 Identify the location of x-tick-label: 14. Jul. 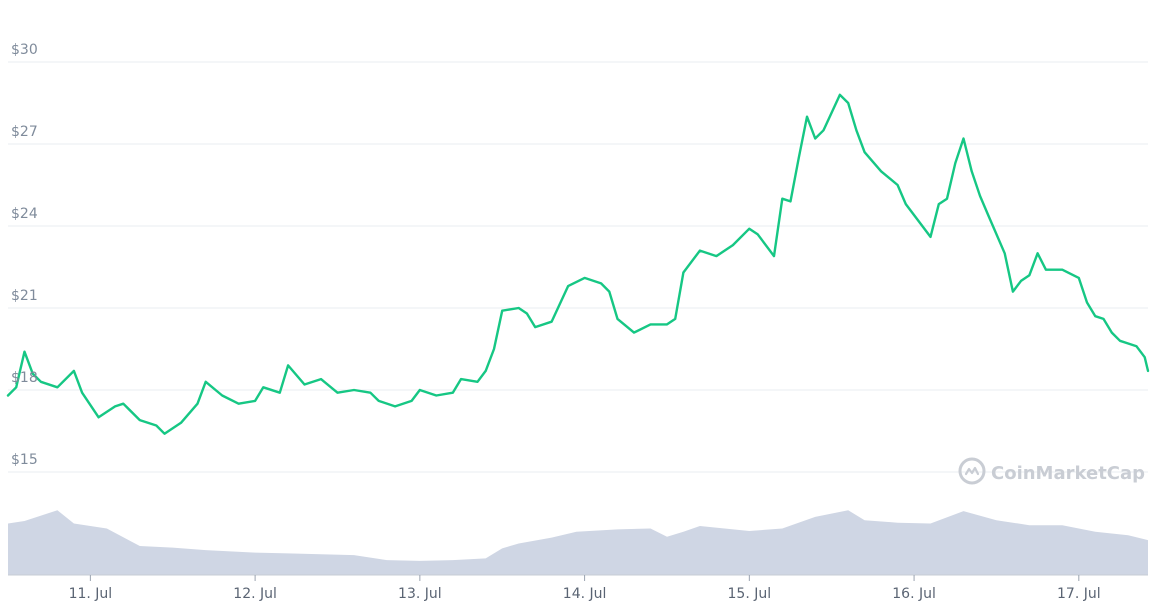
(585, 594).